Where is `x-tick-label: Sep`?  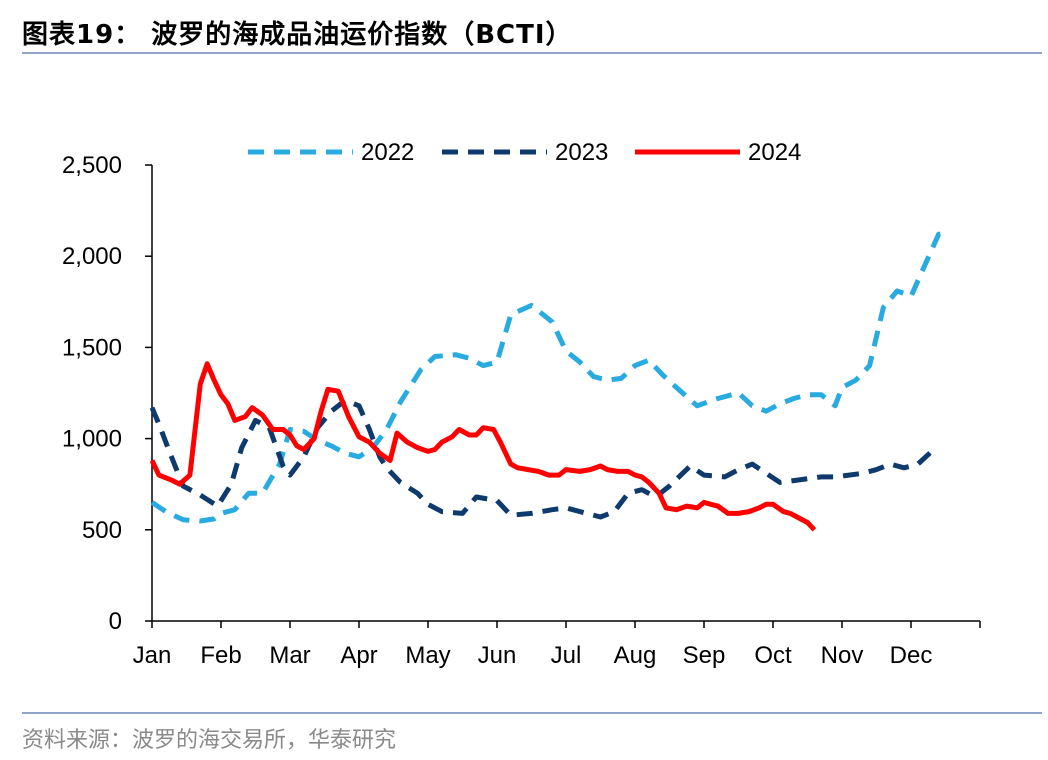
x-tick-label: Sep is located at coordinates (704, 655).